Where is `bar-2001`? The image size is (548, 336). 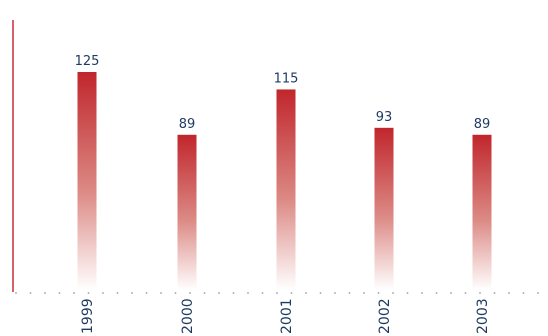 bar-2001 is located at coordinates (286, 189).